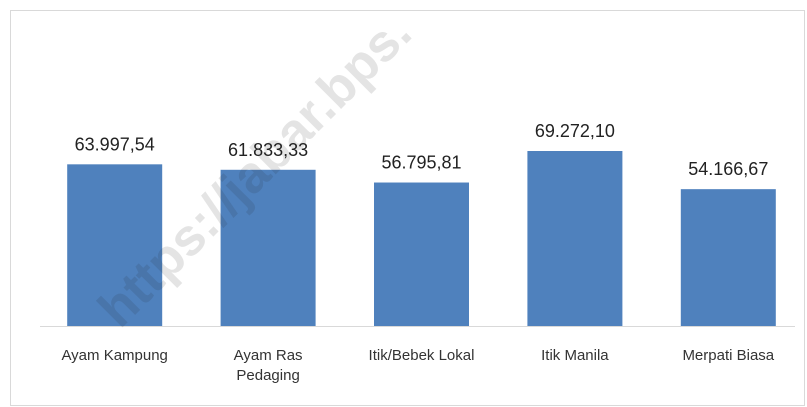 This screenshot has height=407, width=807. Describe the element at coordinates (268, 365) in the screenshot. I see `x-tick-label: Ayam Ras Pedaging` at that location.